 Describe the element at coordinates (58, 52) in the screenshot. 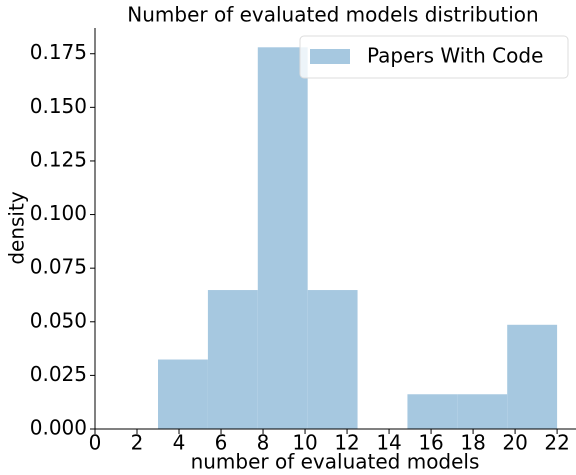

I see `y-tick-label: 0.175` at that location.